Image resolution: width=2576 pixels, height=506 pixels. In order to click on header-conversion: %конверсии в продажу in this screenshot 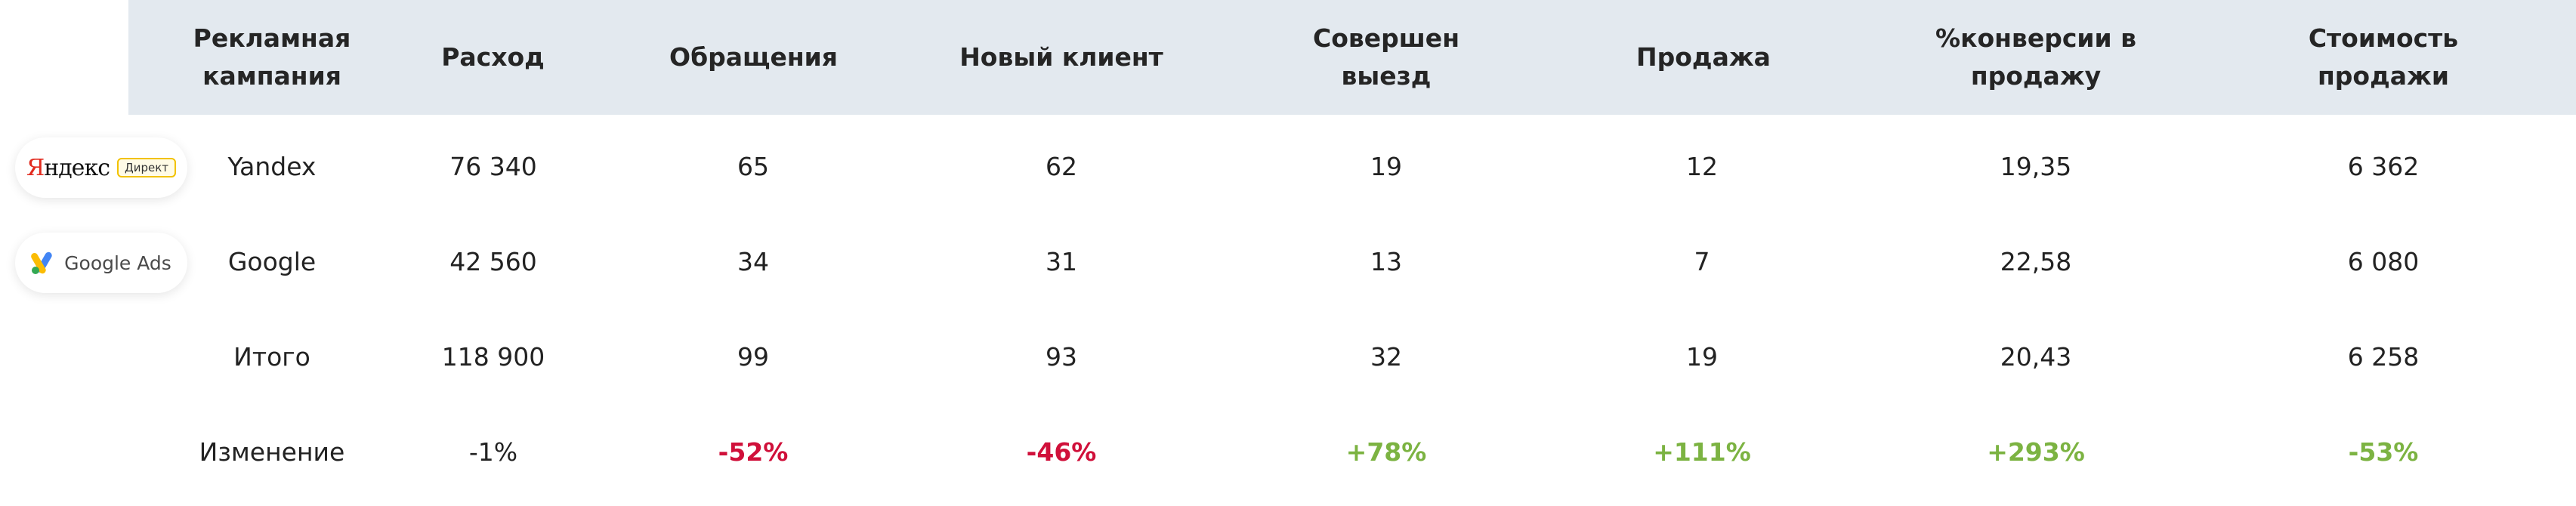, I will do `click(2035, 57)`.